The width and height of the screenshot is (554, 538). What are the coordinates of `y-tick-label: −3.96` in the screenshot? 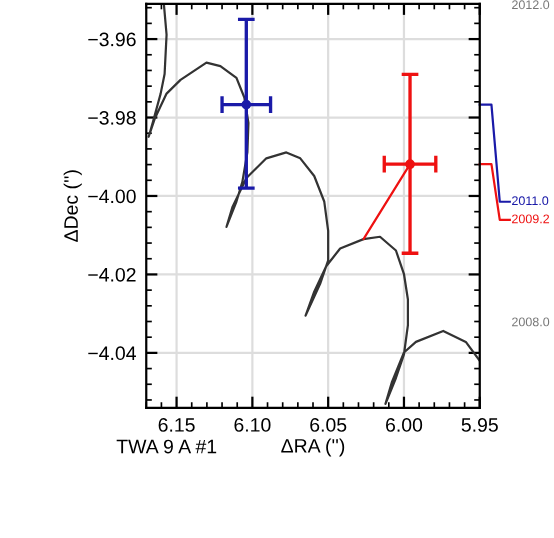 It's located at (112, 39).